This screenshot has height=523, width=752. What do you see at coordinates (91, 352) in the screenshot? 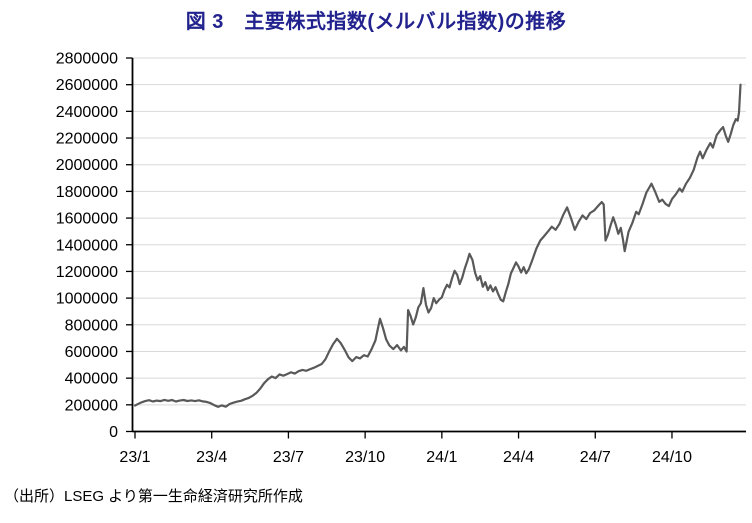
I see `y-axis-label: 600000` at bounding box center [91, 352].